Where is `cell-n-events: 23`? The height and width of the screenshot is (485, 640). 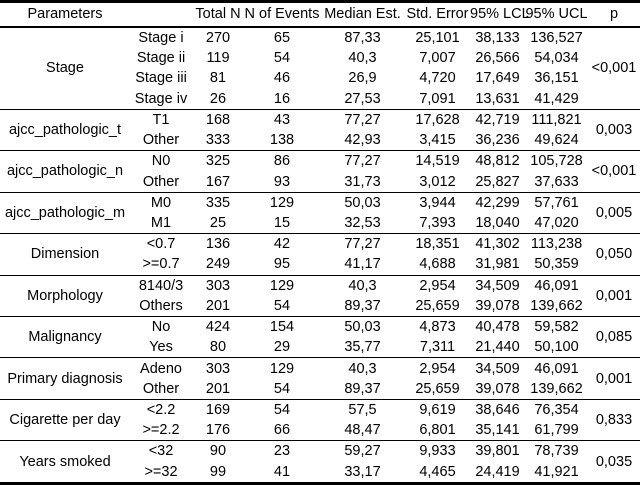 cell-n-events: 23 is located at coordinates (282, 451).